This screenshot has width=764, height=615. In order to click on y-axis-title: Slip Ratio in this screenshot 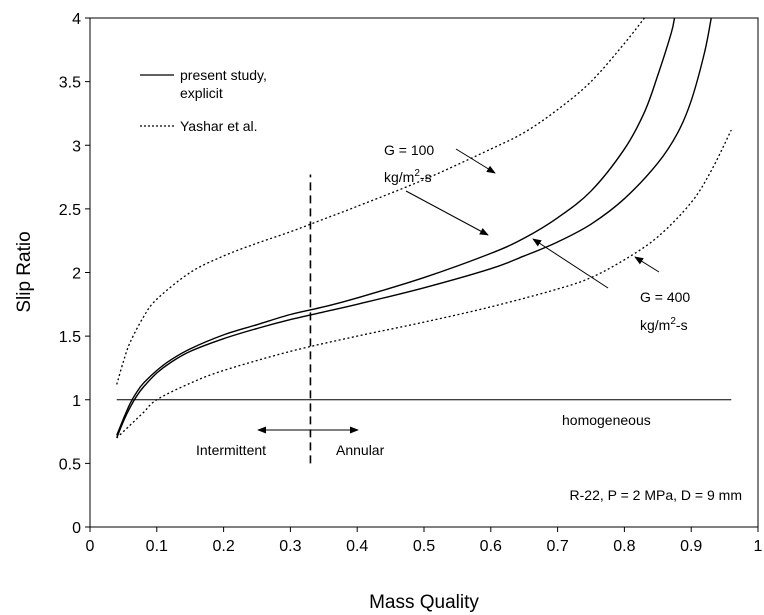, I will do `click(24, 271)`.